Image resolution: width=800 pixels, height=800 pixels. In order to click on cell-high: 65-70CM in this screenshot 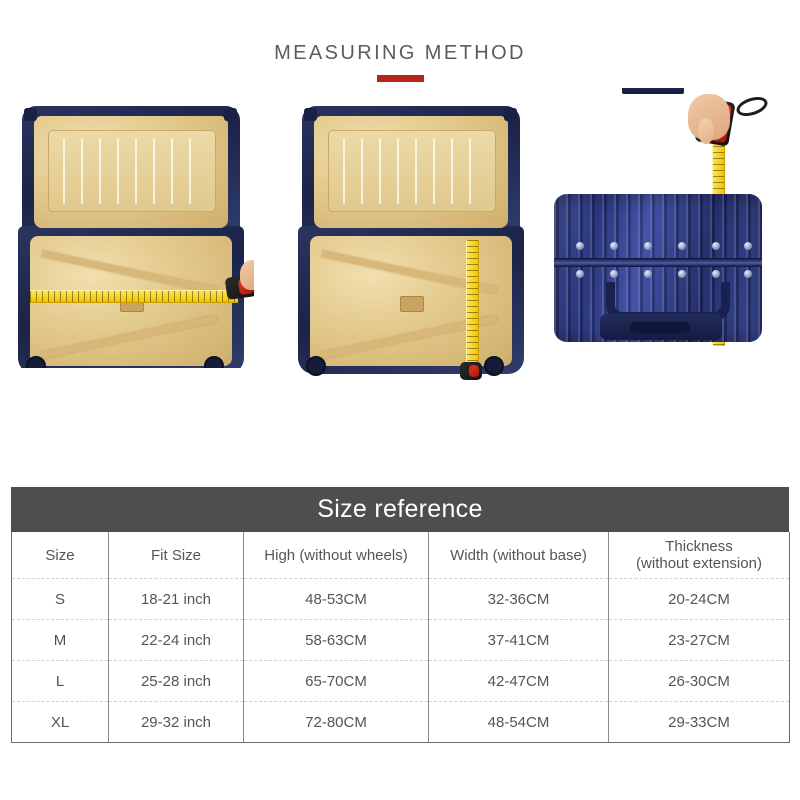, I will do `click(336, 681)`.